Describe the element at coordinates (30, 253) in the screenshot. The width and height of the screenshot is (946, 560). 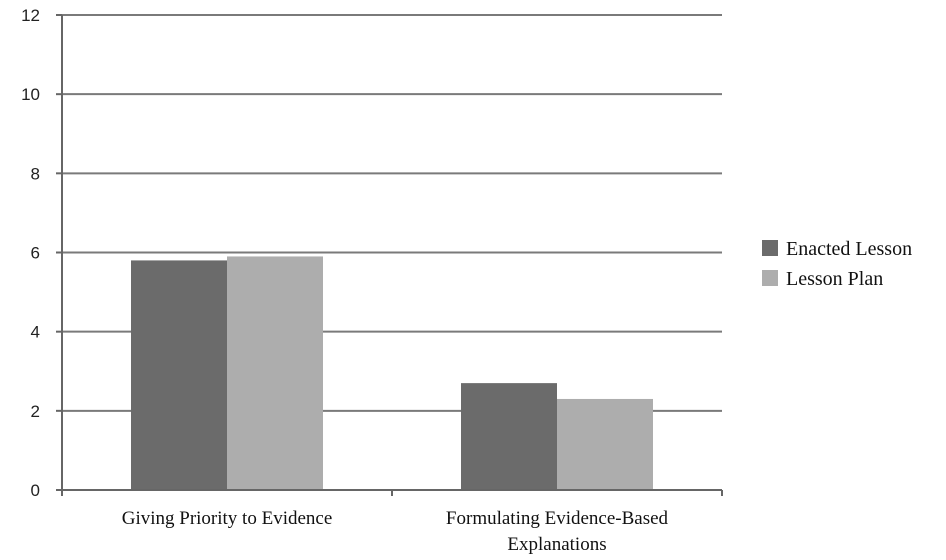
I see `y-axis-ticks: 0 2 4 6 8 10 12` at that location.